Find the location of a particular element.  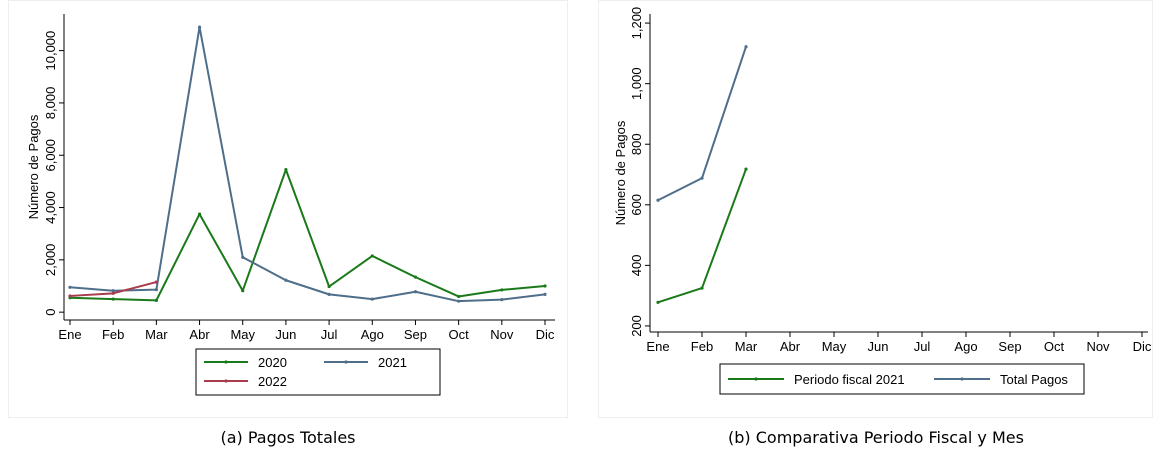

caption-a: (a) Pagos Totales is located at coordinates (288, 437).